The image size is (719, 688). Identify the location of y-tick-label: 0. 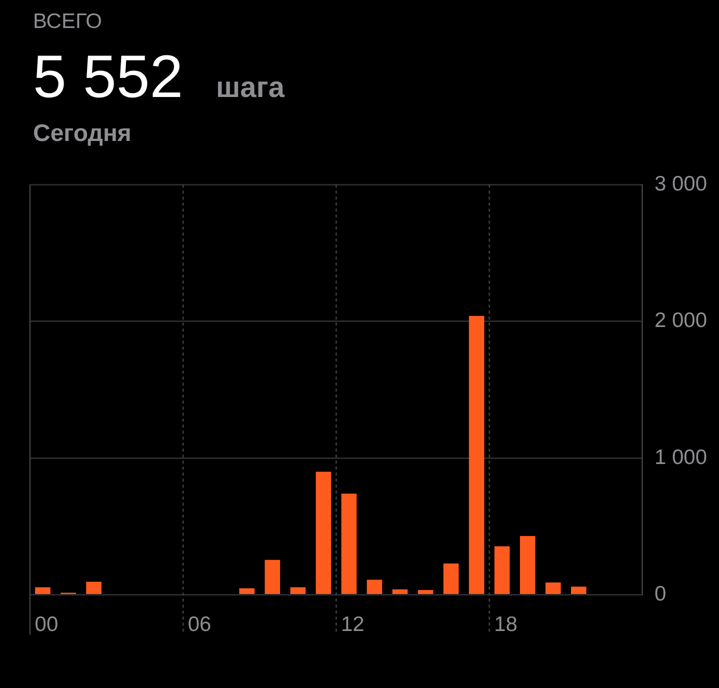
(660, 594).